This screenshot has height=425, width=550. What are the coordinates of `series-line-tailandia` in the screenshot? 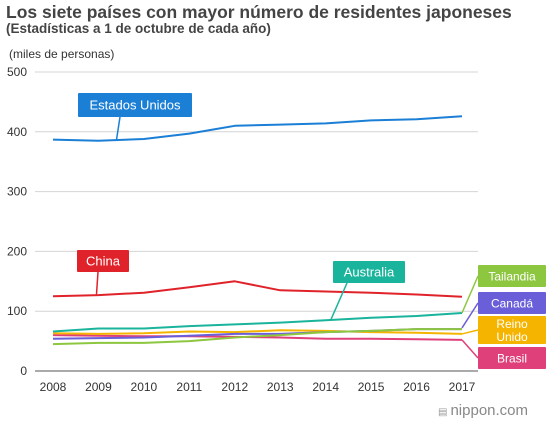 It's located at (257, 337).